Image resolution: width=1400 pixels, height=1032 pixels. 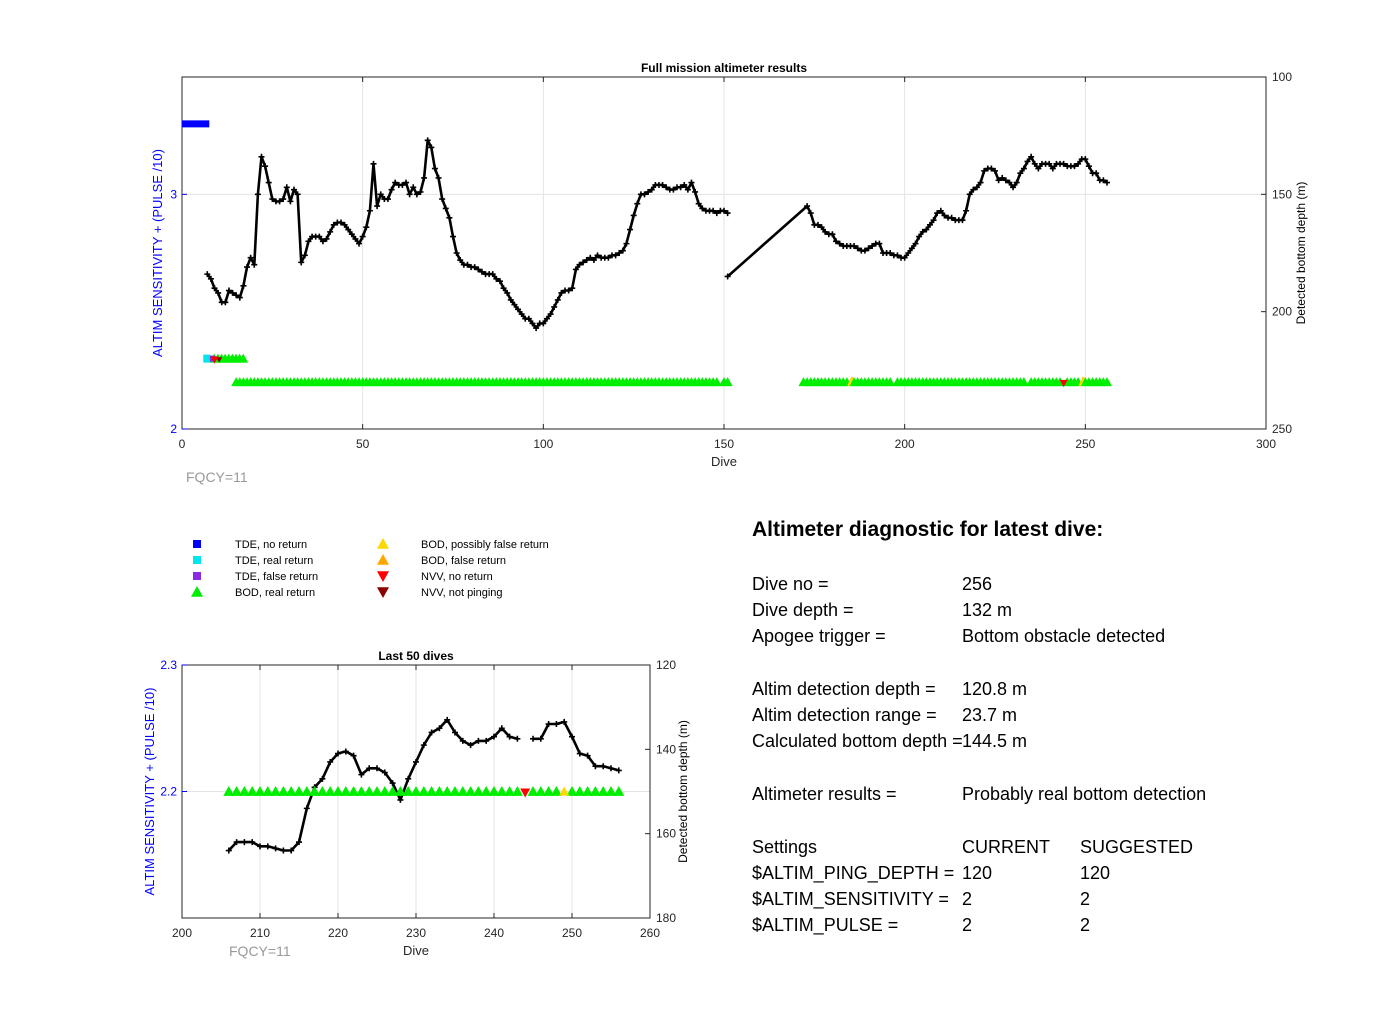 What do you see at coordinates (1085, 899) in the screenshot?
I see `diag-value-suggested: 2` at bounding box center [1085, 899].